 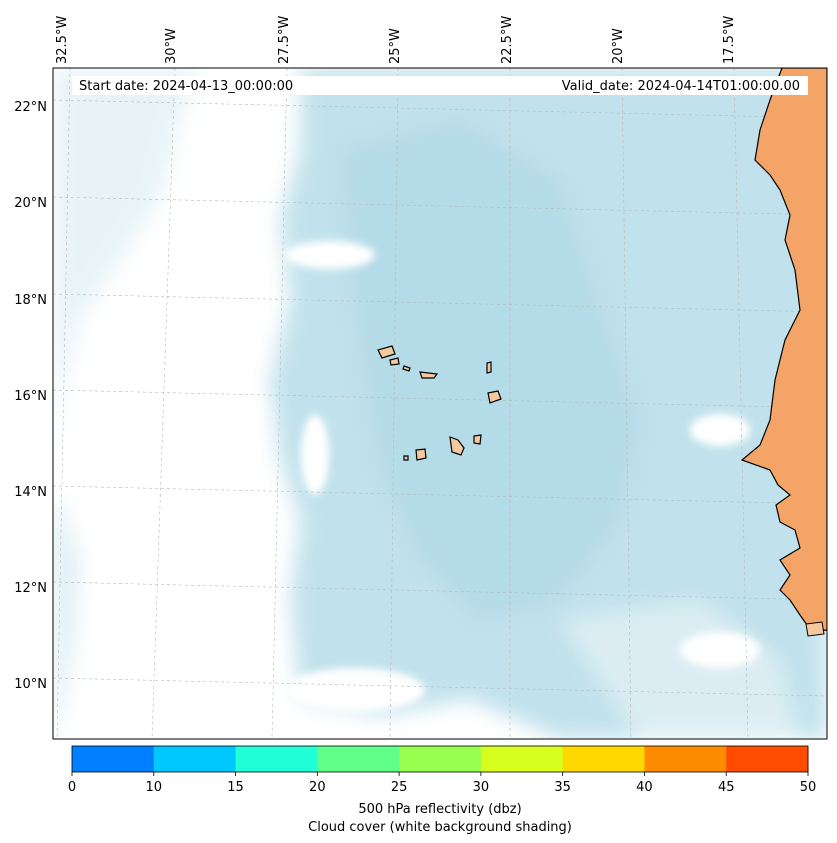 What do you see at coordinates (644, 787) in the screenshot?
I see `colorbar-tick-label: 40` at bounding box center [644, 787].